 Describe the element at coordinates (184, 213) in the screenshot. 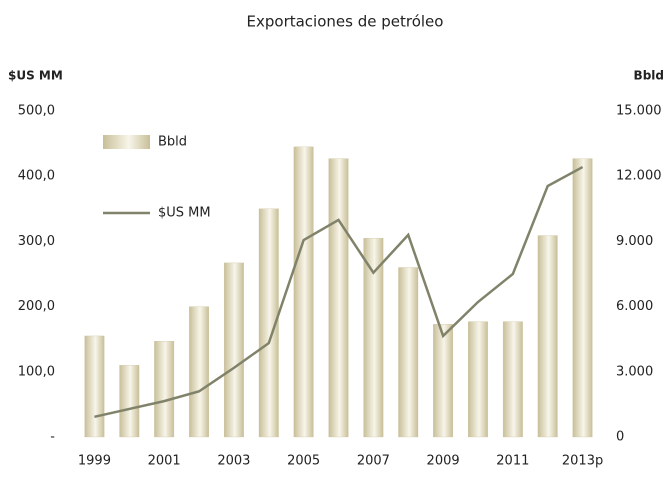

I see `legend-label: $US MM` at that location.